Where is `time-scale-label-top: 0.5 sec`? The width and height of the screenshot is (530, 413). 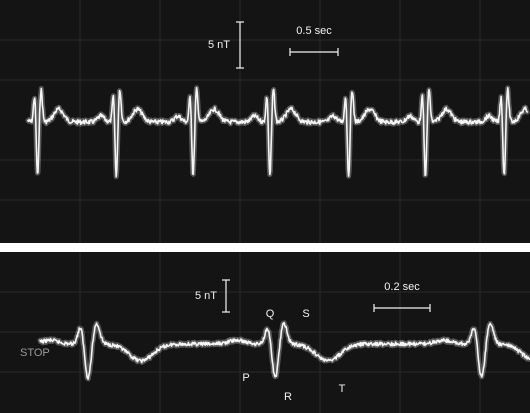 time-scale-label-top: 0.5 sec is located at coordinates (314, 31).